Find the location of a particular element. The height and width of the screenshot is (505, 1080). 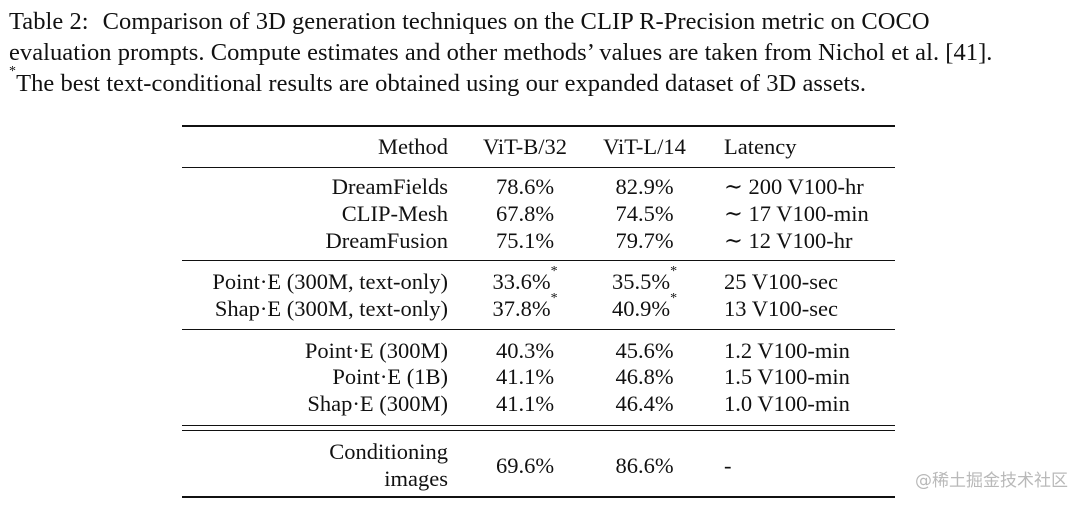

header-method: Method is located at coordinates (413, 146).